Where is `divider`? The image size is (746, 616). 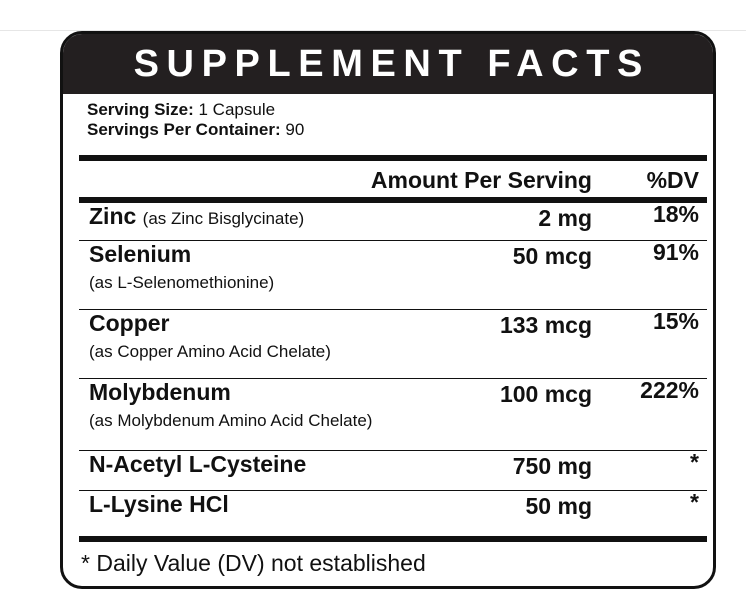 divider is located at coordinates (373, 30).